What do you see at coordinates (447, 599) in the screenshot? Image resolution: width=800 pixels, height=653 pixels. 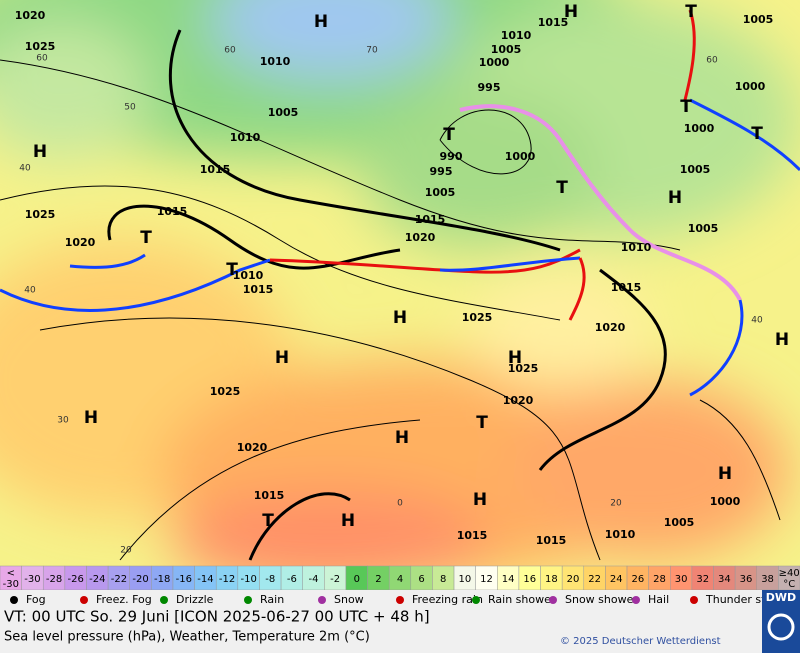 I see `weather-legend-label: Freezing rain` at bounding box center [447, 599].